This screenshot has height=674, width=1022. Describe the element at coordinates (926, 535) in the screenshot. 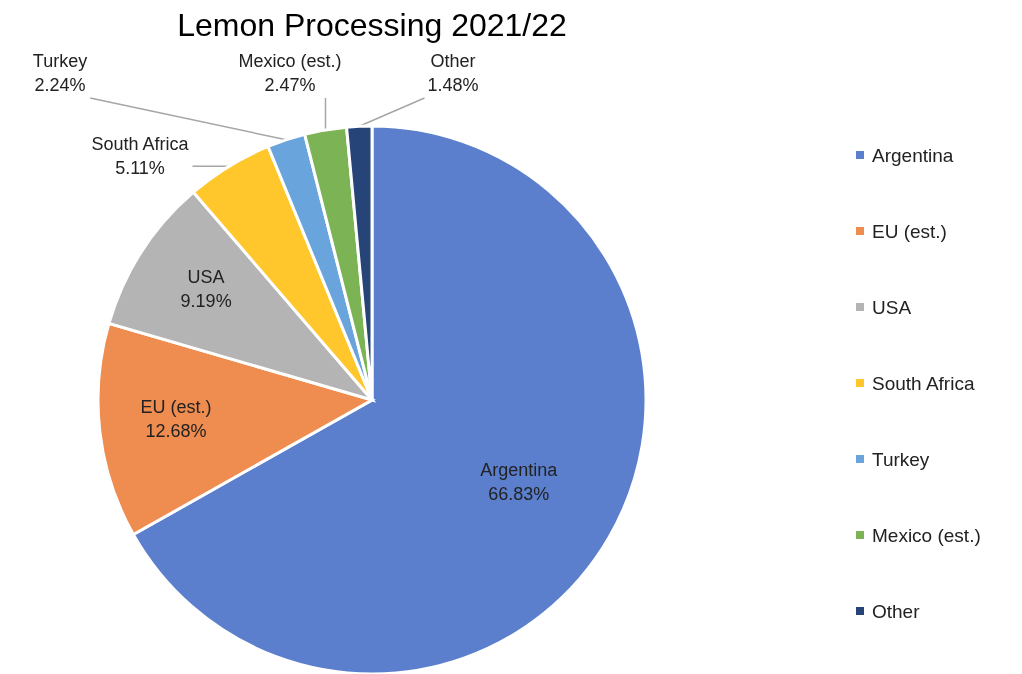

I see `legend-label: Mexico (est.)` at that location.